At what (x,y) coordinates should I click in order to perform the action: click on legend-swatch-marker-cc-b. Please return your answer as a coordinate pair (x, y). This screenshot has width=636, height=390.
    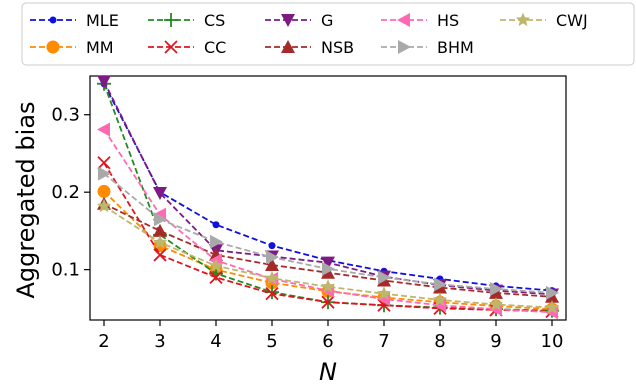
    Looking at the image, I should click on (171, 47).